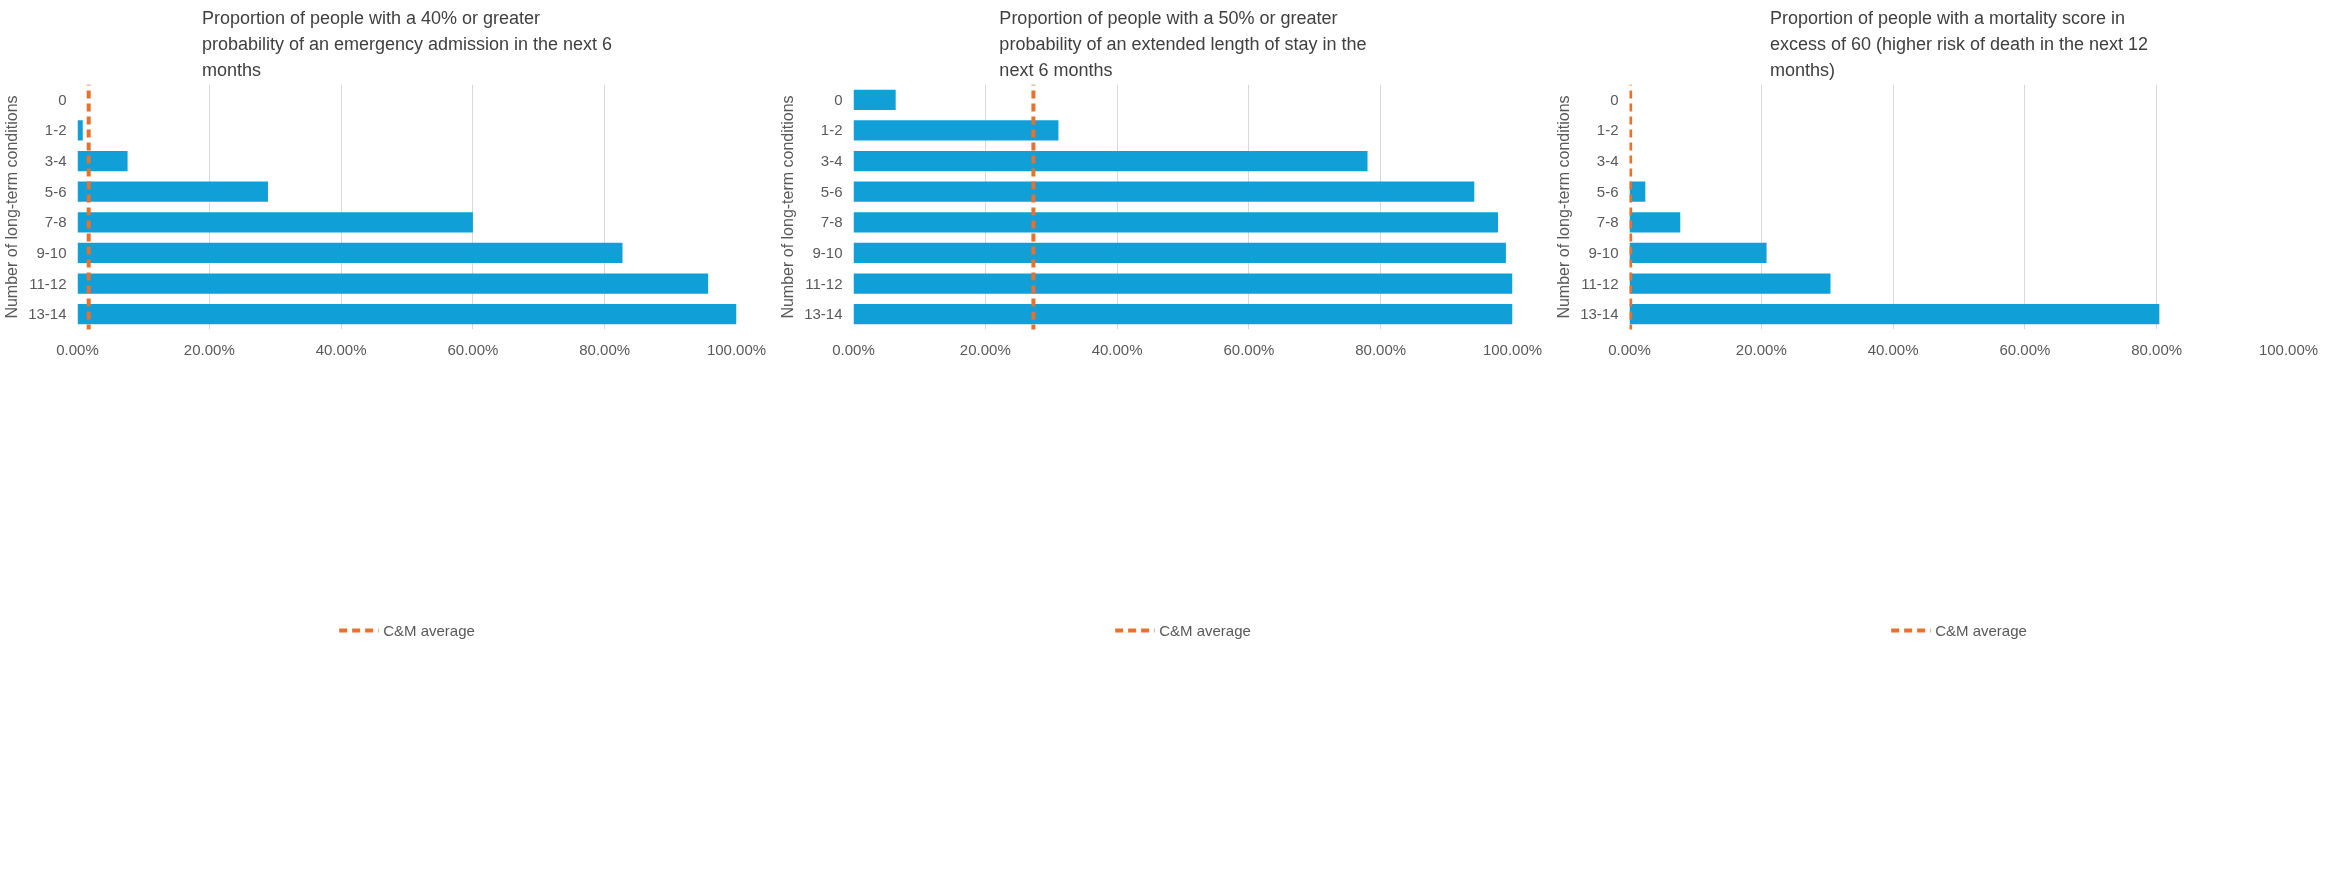 The image size is (2338, 896). I want to click on chart-title: Proportion of people with a 40% or greater probability of an emergency admission in the next 6 months, so click(407, 43).